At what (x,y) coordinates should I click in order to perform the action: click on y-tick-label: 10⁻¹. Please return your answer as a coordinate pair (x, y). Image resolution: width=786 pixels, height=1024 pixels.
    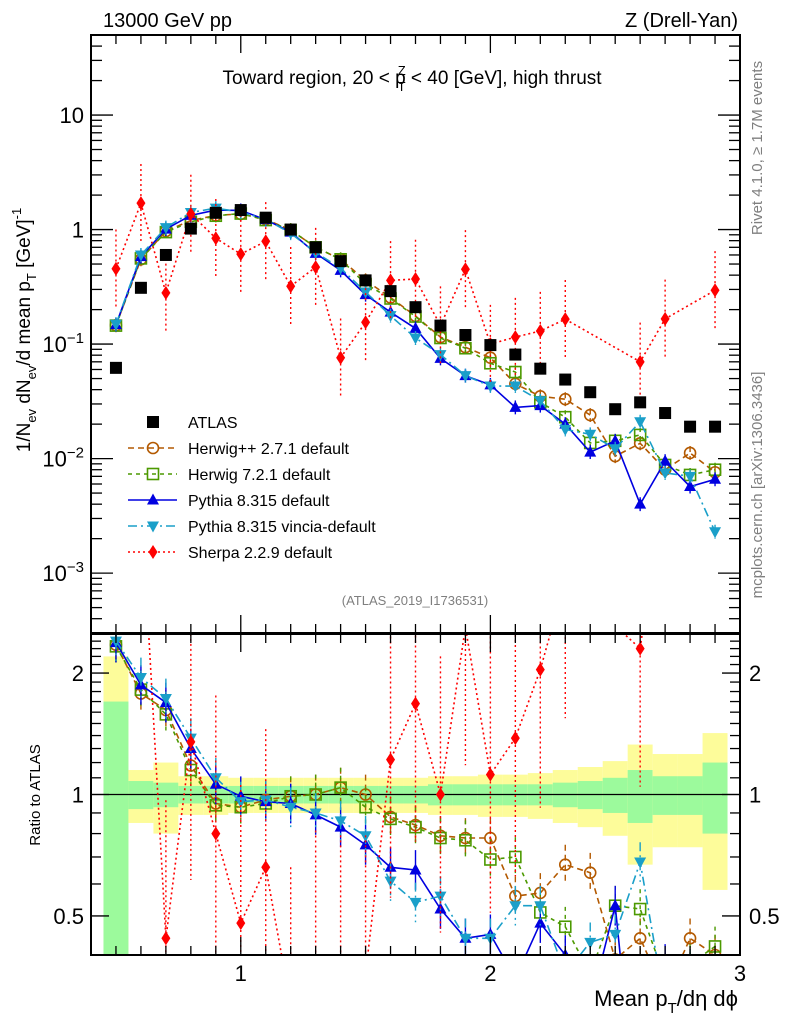
    Looking at the image, I should click on (63, 343).